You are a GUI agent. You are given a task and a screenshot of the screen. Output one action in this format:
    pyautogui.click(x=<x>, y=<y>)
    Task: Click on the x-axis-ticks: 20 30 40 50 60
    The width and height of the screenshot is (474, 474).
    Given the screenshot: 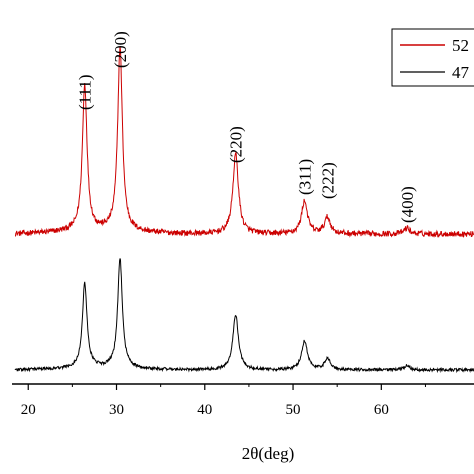 What is the action you would take?
    pyautogui.click(x=223, y=401)
    